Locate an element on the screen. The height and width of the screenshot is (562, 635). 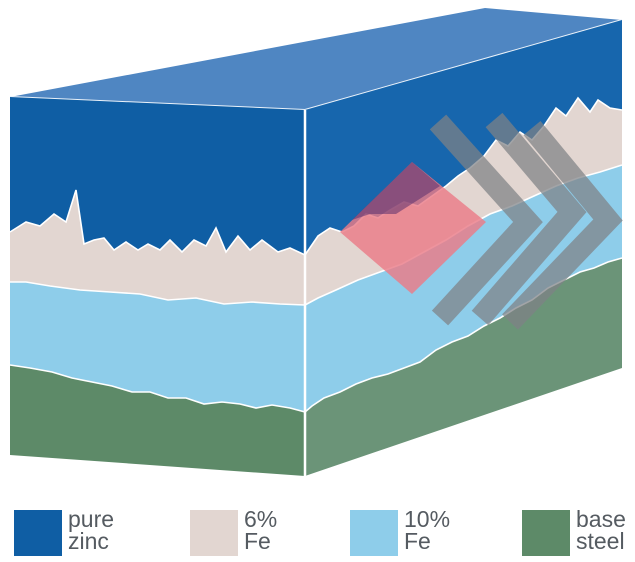
front-base-steel-layer is located at coordinates (157, 420).